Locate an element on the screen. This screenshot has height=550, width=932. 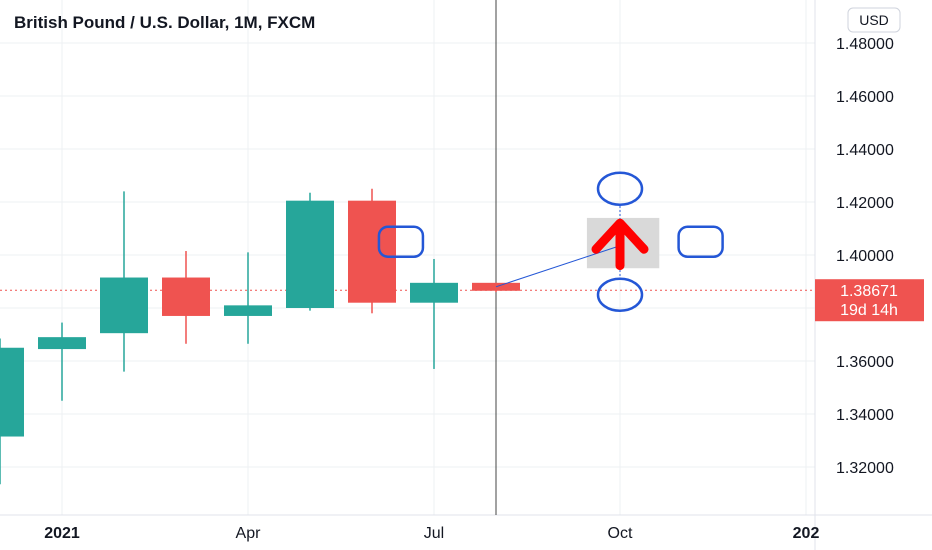
time-tick-label: Jul is located at coordinates (434, 533).